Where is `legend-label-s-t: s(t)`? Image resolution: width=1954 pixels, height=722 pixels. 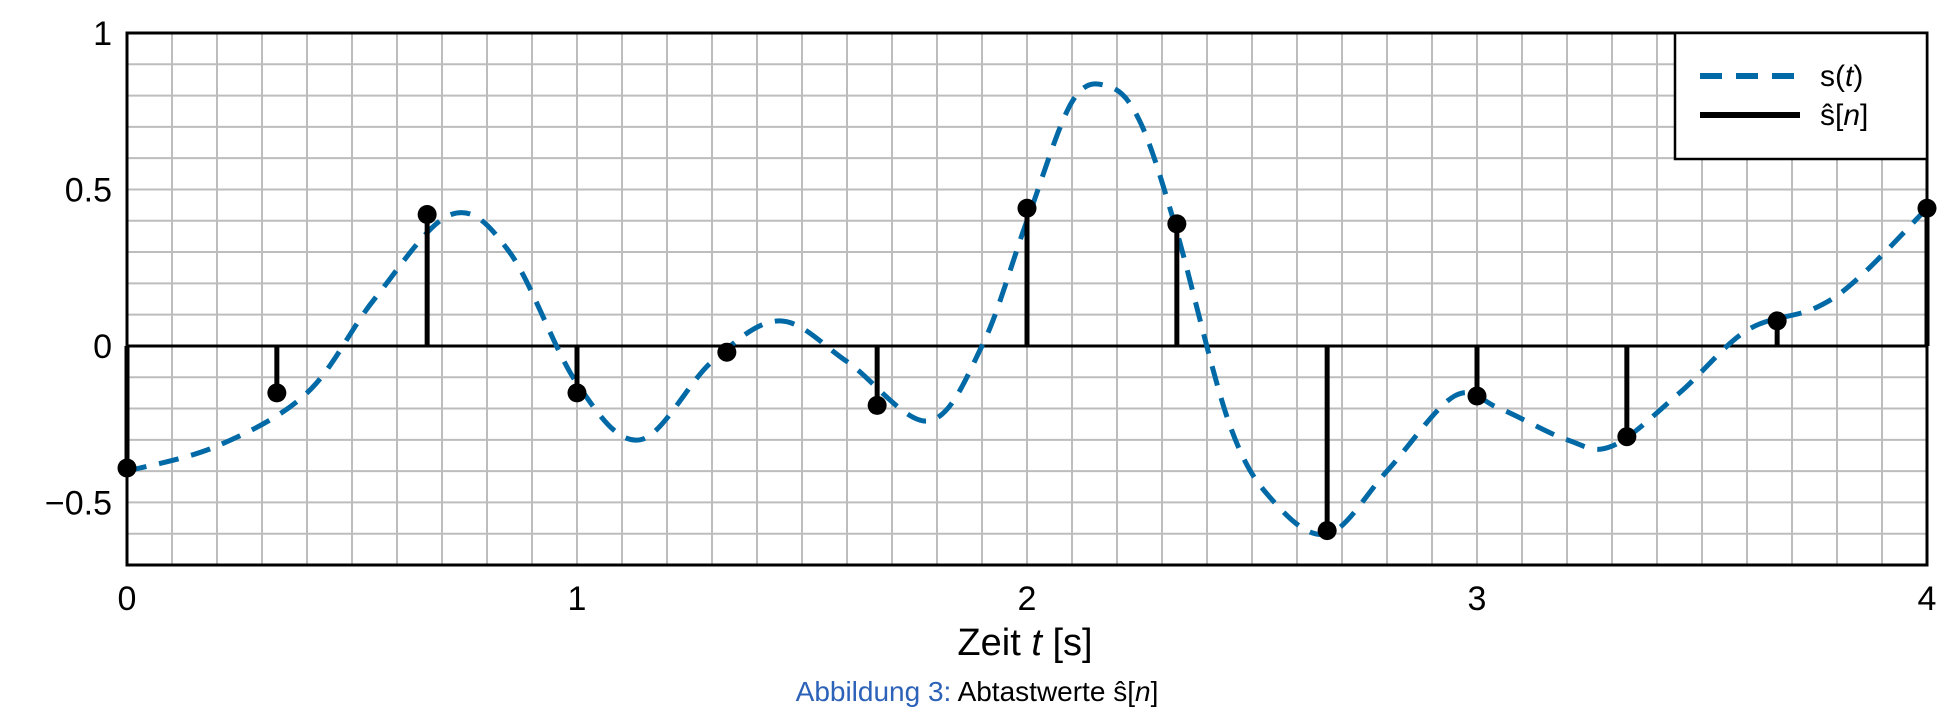 legend-label-s-t: s(t) is located at coordinates (1841, 76).